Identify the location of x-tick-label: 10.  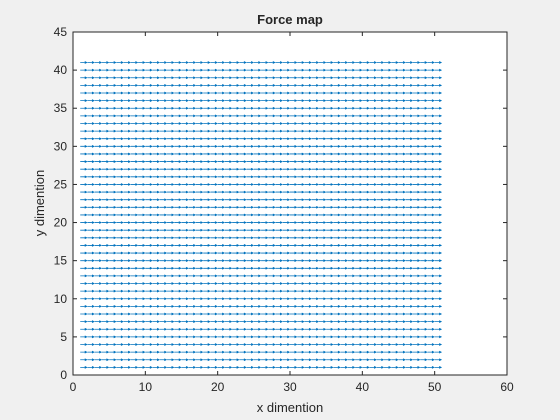
(146, 387).